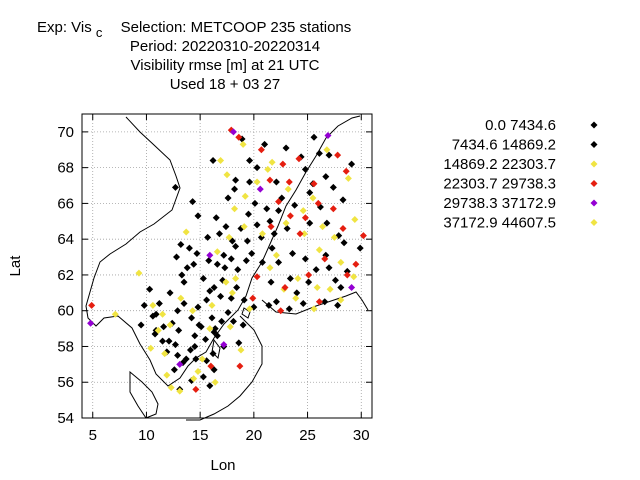 This screenshot has height=480, width=640. Describe the element at coordinates (65, 239) in the screenshot. I see `y-tick-label: 64` at that location.